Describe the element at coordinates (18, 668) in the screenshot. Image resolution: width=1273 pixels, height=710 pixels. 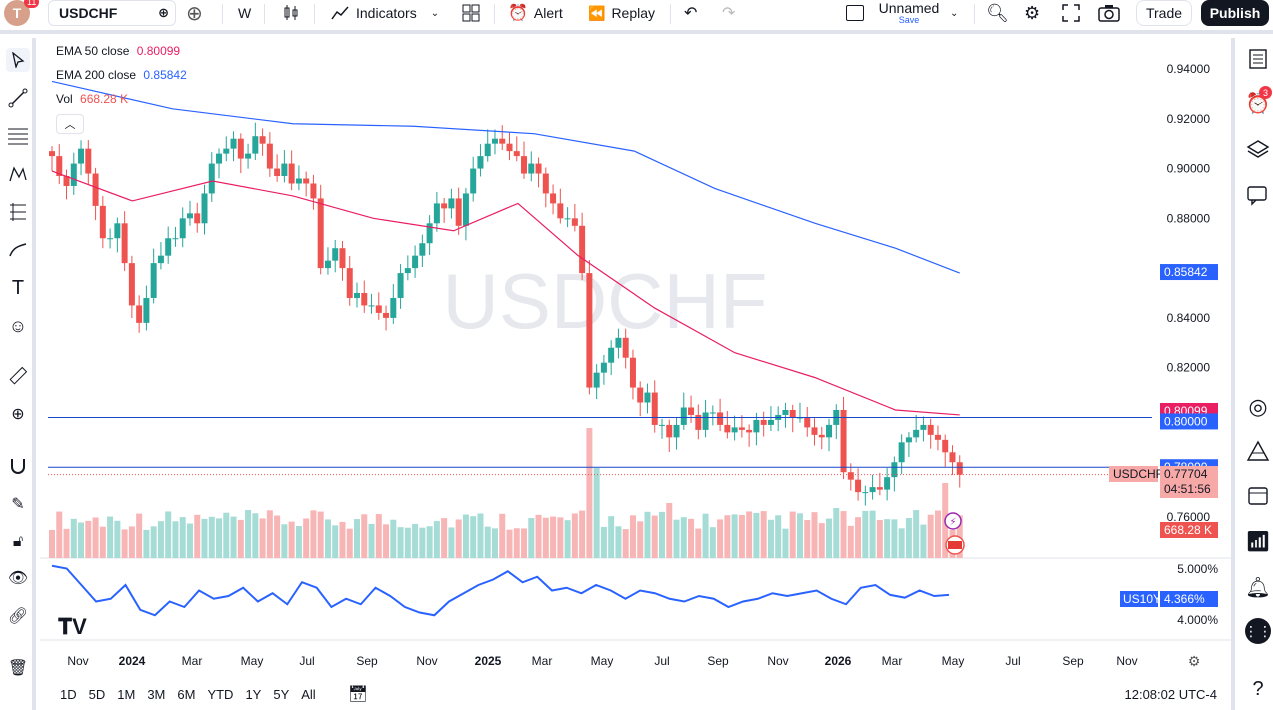
I see `trash-icon: 🗑︎` at that location.